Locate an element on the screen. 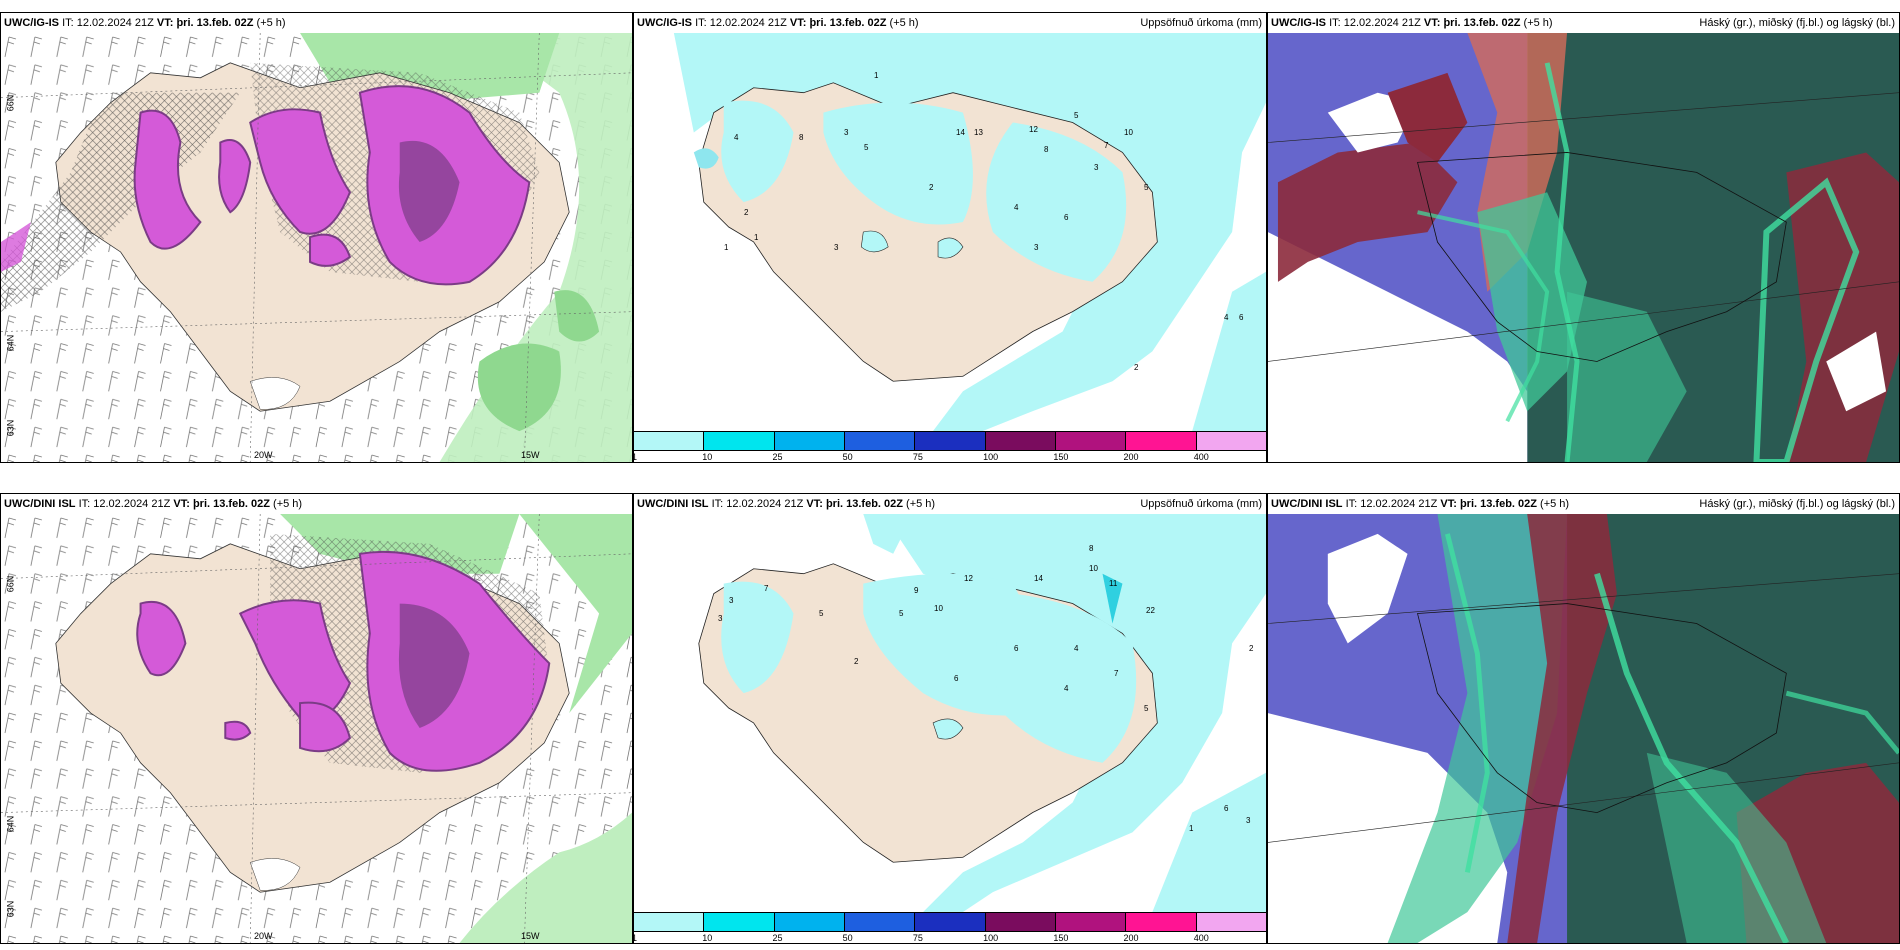  precip-label: 7 is located at coordinates (1116, 673).